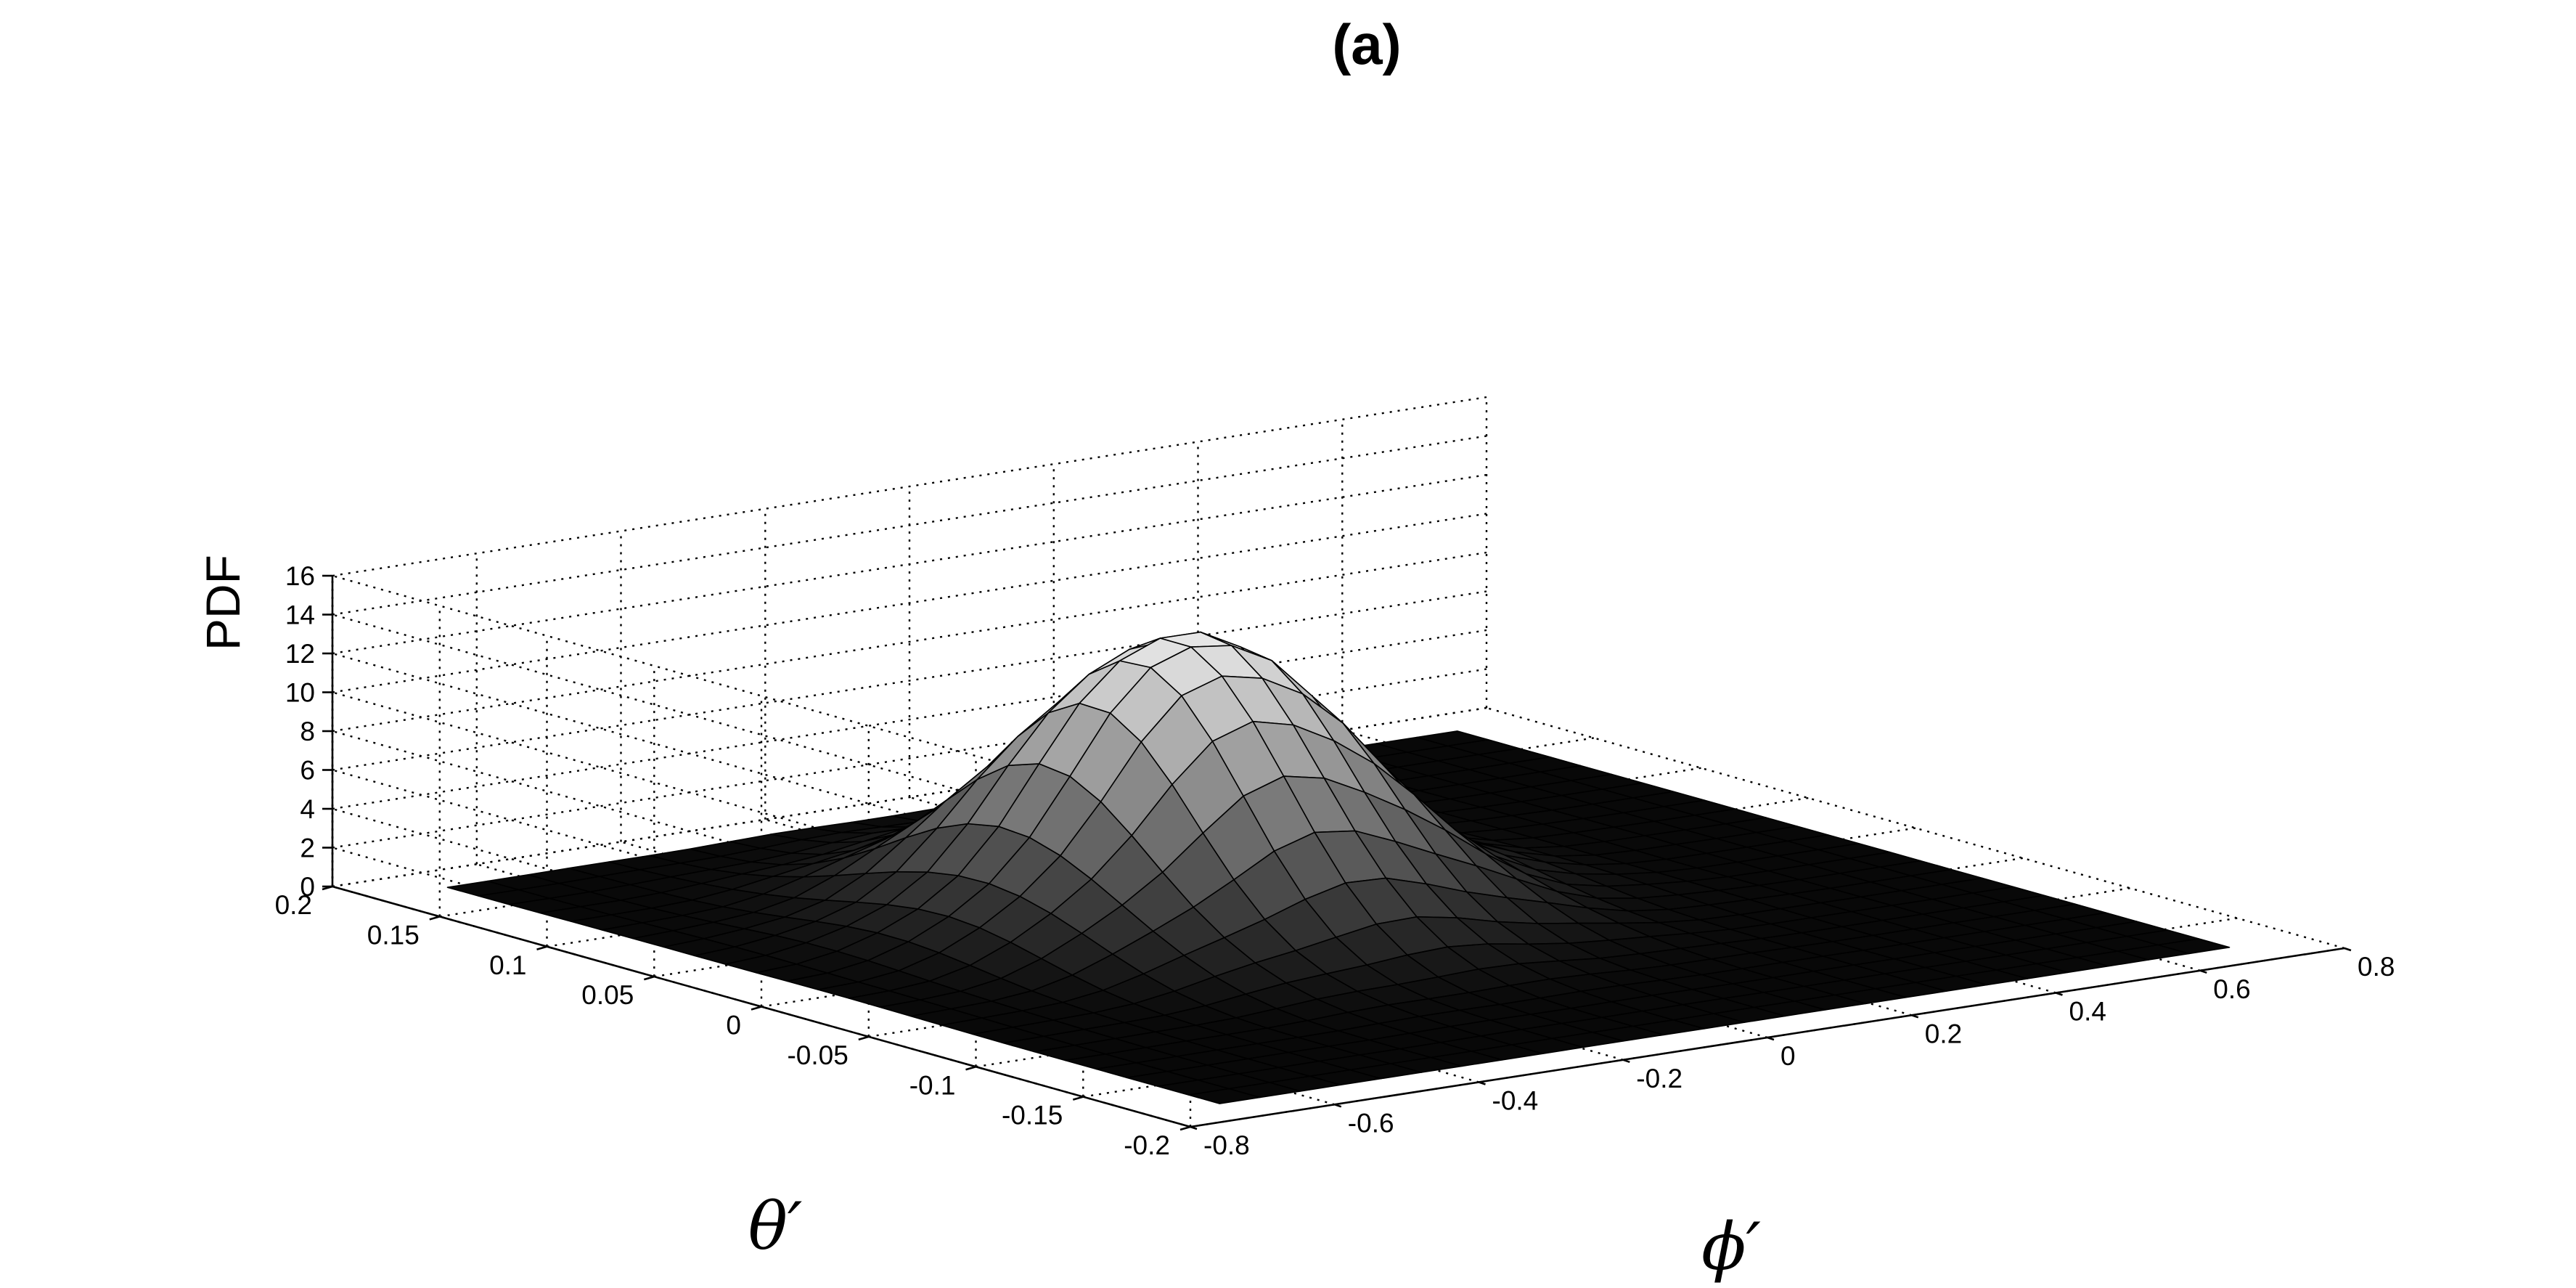  What do you see at coordinates (300, 576) in the screenshot?
I see `z-tick-label: 16` at bounding box center [300, 576].